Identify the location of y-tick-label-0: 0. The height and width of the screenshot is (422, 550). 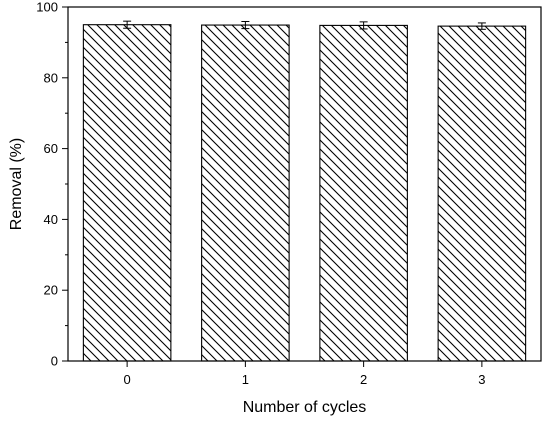
(54, 361).